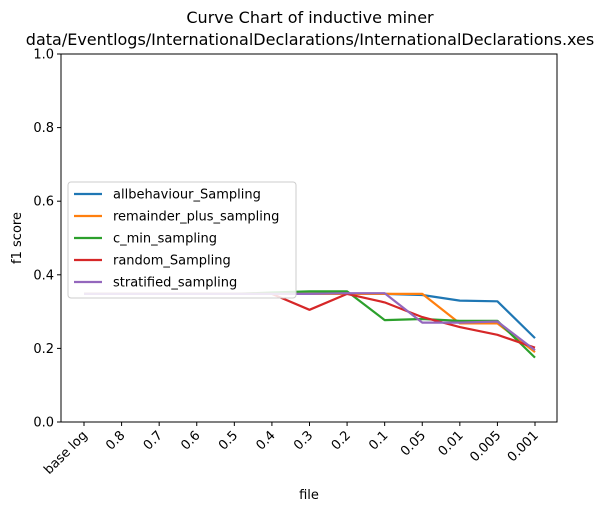 This screenshot has height=513, width=614. I want to click on x-tick-label: 0.7, so click(153, 440).